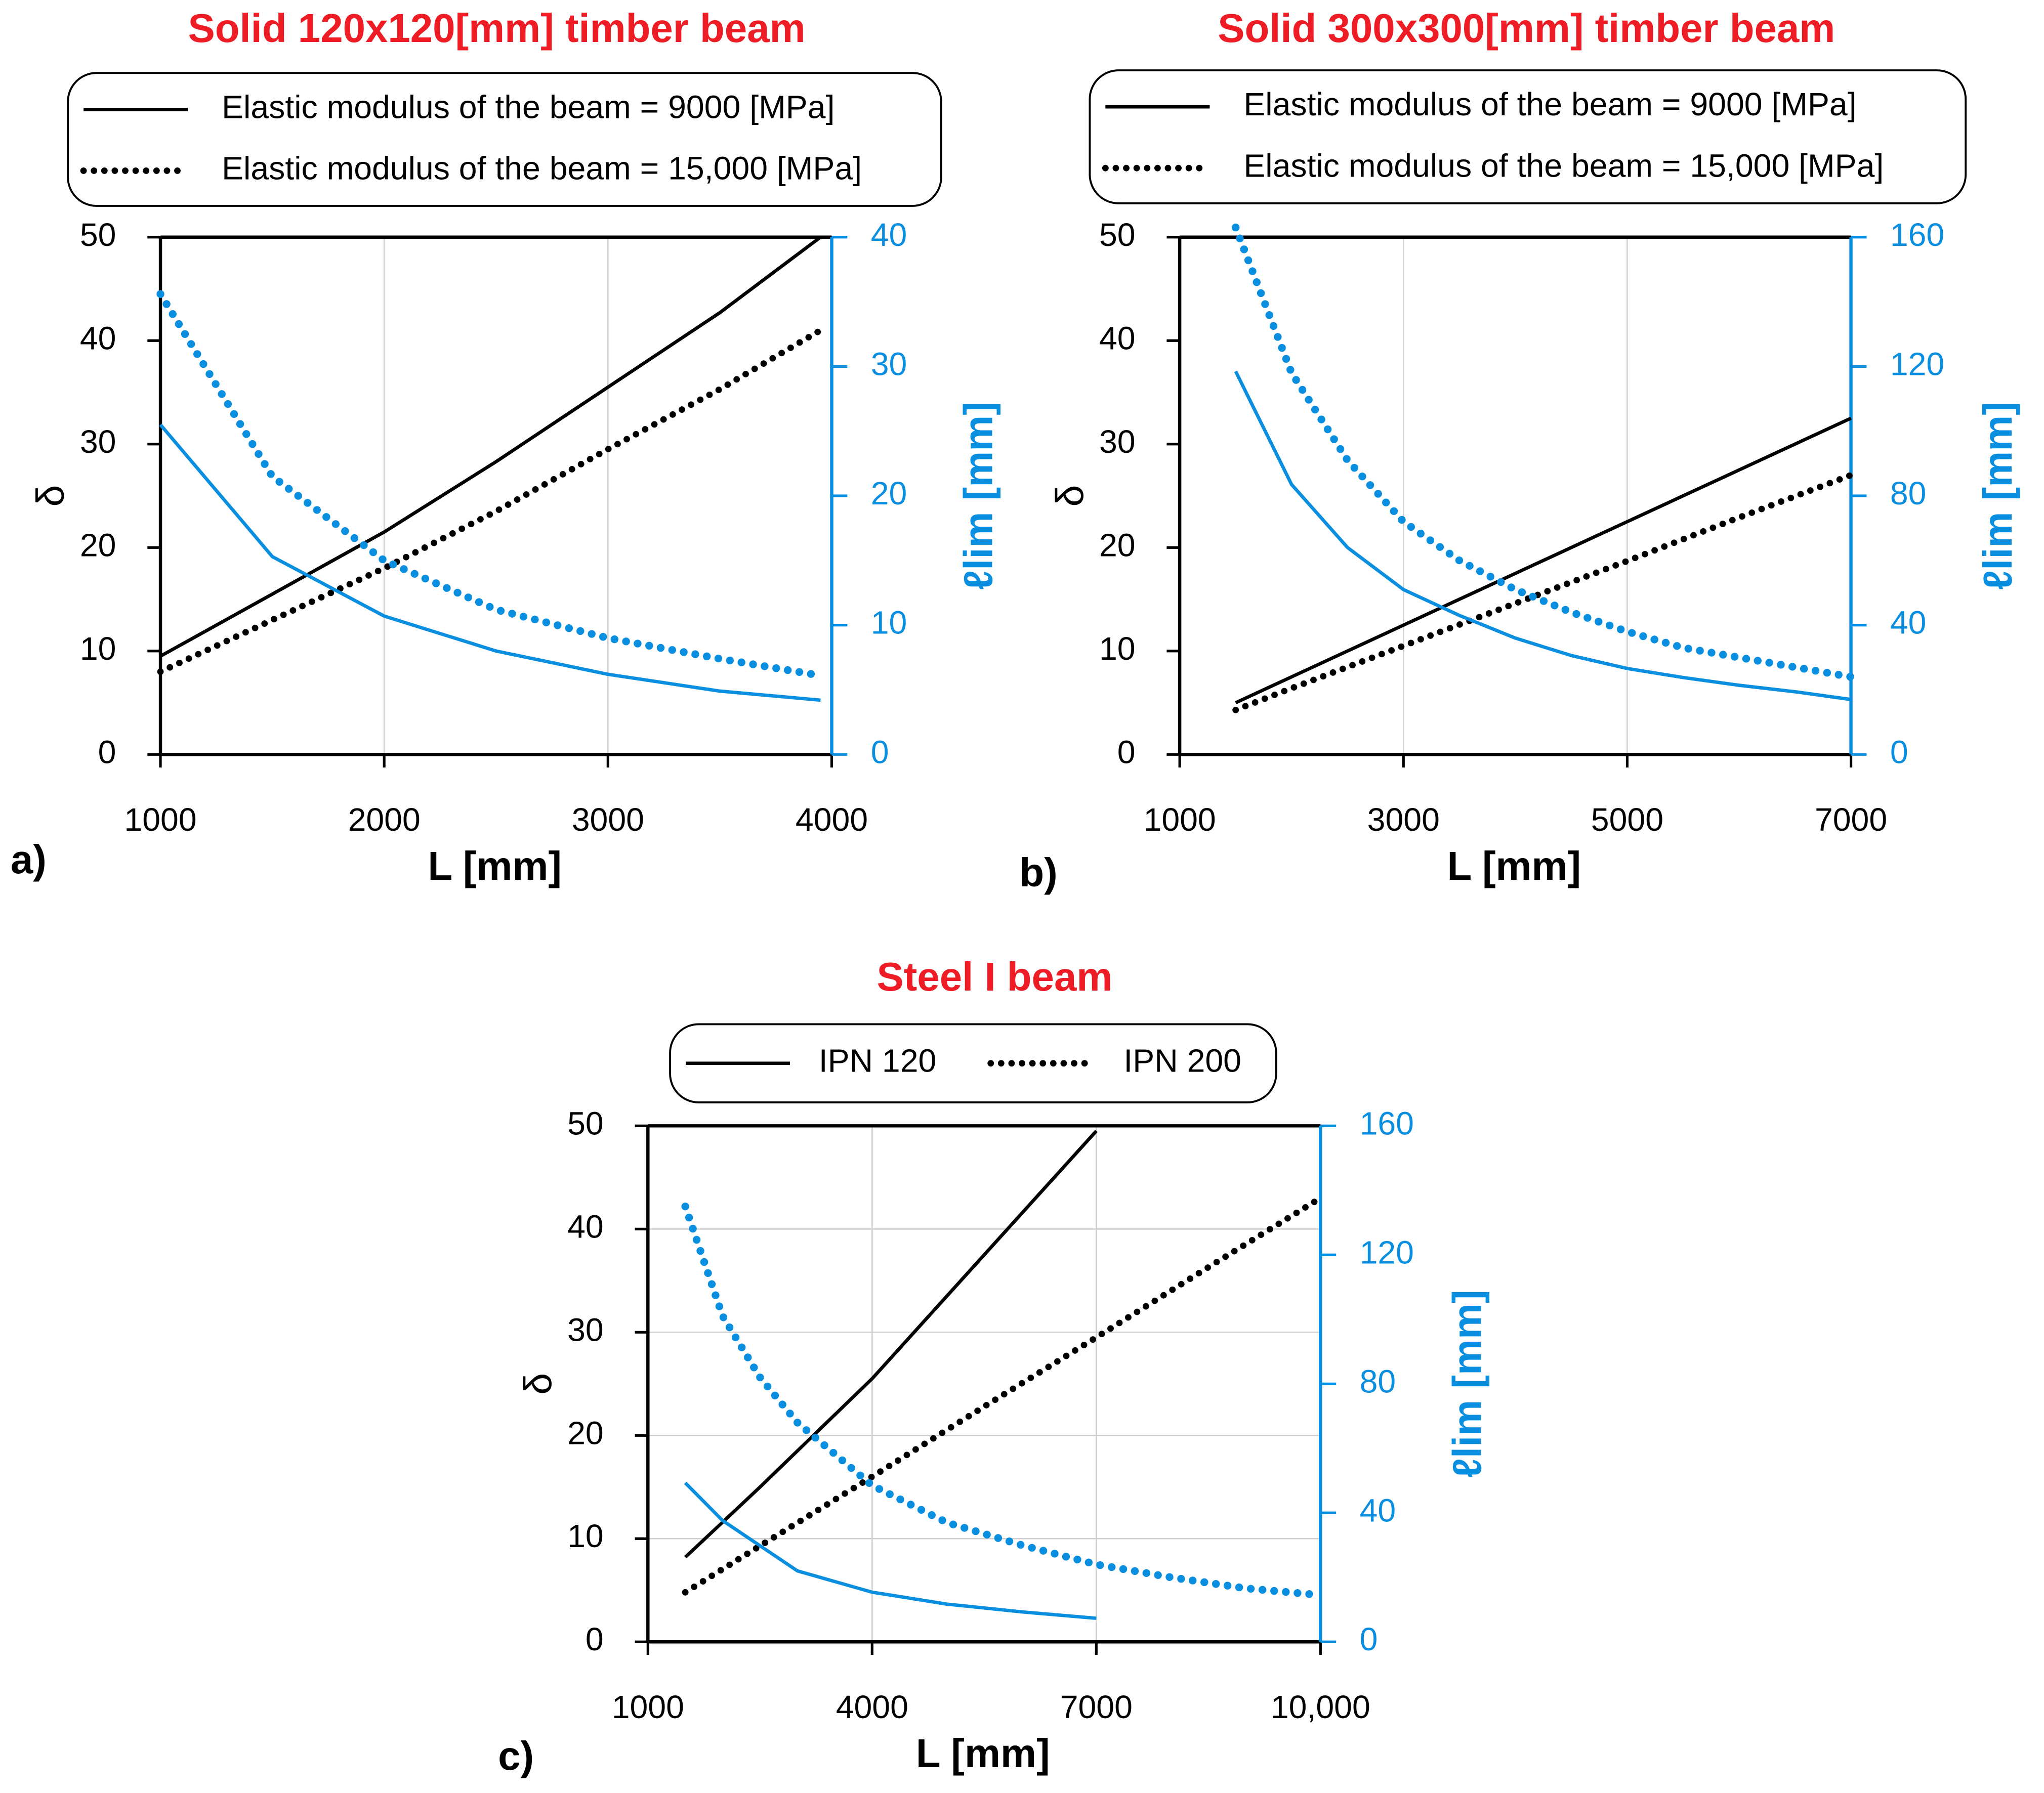 This screenshot has height=1793, width=2044. What do you see at coordinates (889, 623) in the screenshot?
I see `y2-tick-label: 10` at bounding box center [889, 623].